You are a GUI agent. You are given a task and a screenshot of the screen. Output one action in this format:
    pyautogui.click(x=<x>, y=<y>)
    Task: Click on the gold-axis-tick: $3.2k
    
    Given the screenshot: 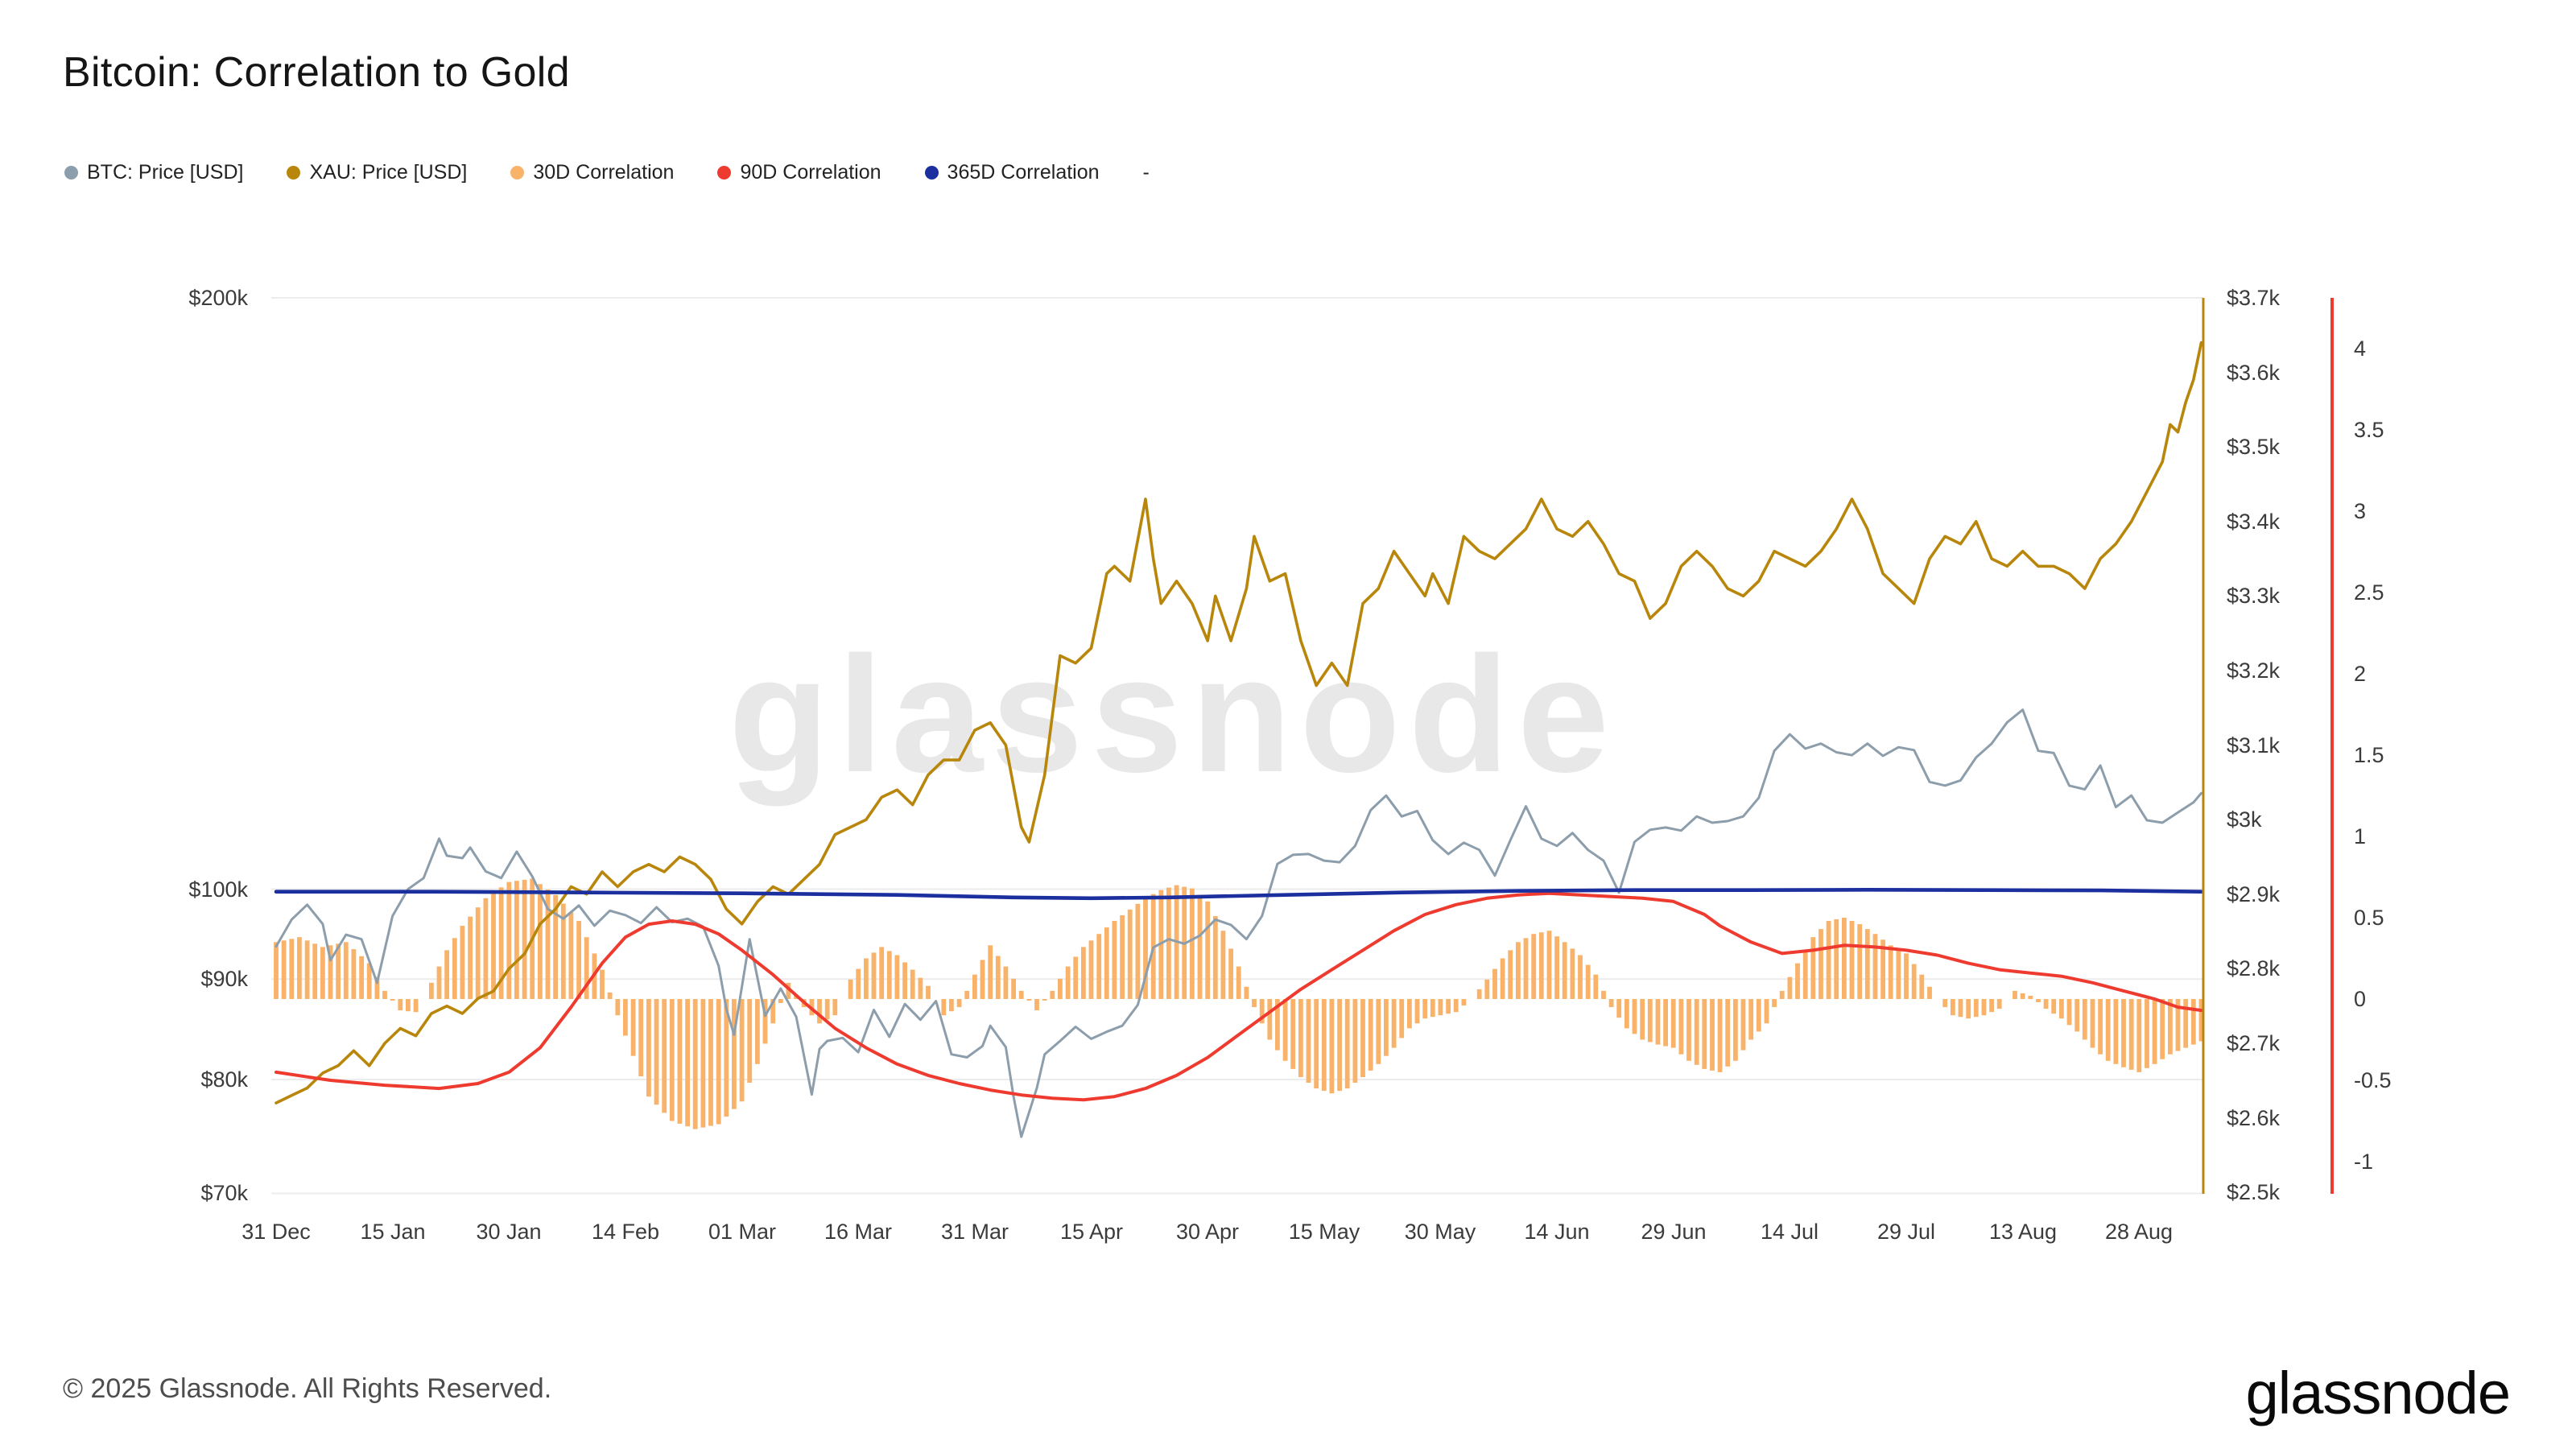 What is the action you would take?
    pyautogui.click(x=2254, y=670)
    